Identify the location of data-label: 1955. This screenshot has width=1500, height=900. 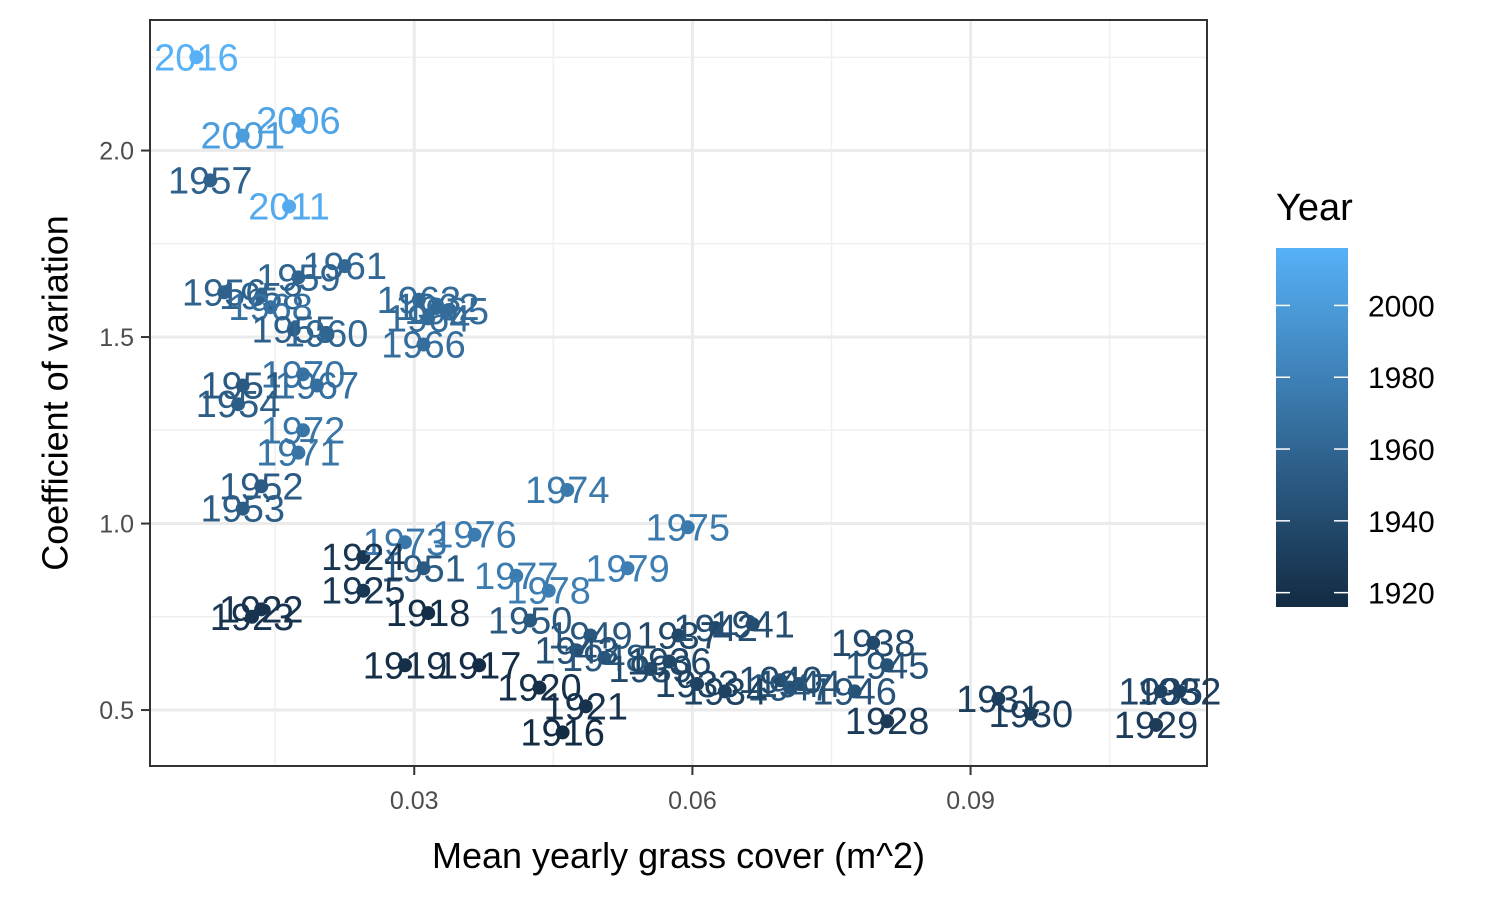
(293, 331).